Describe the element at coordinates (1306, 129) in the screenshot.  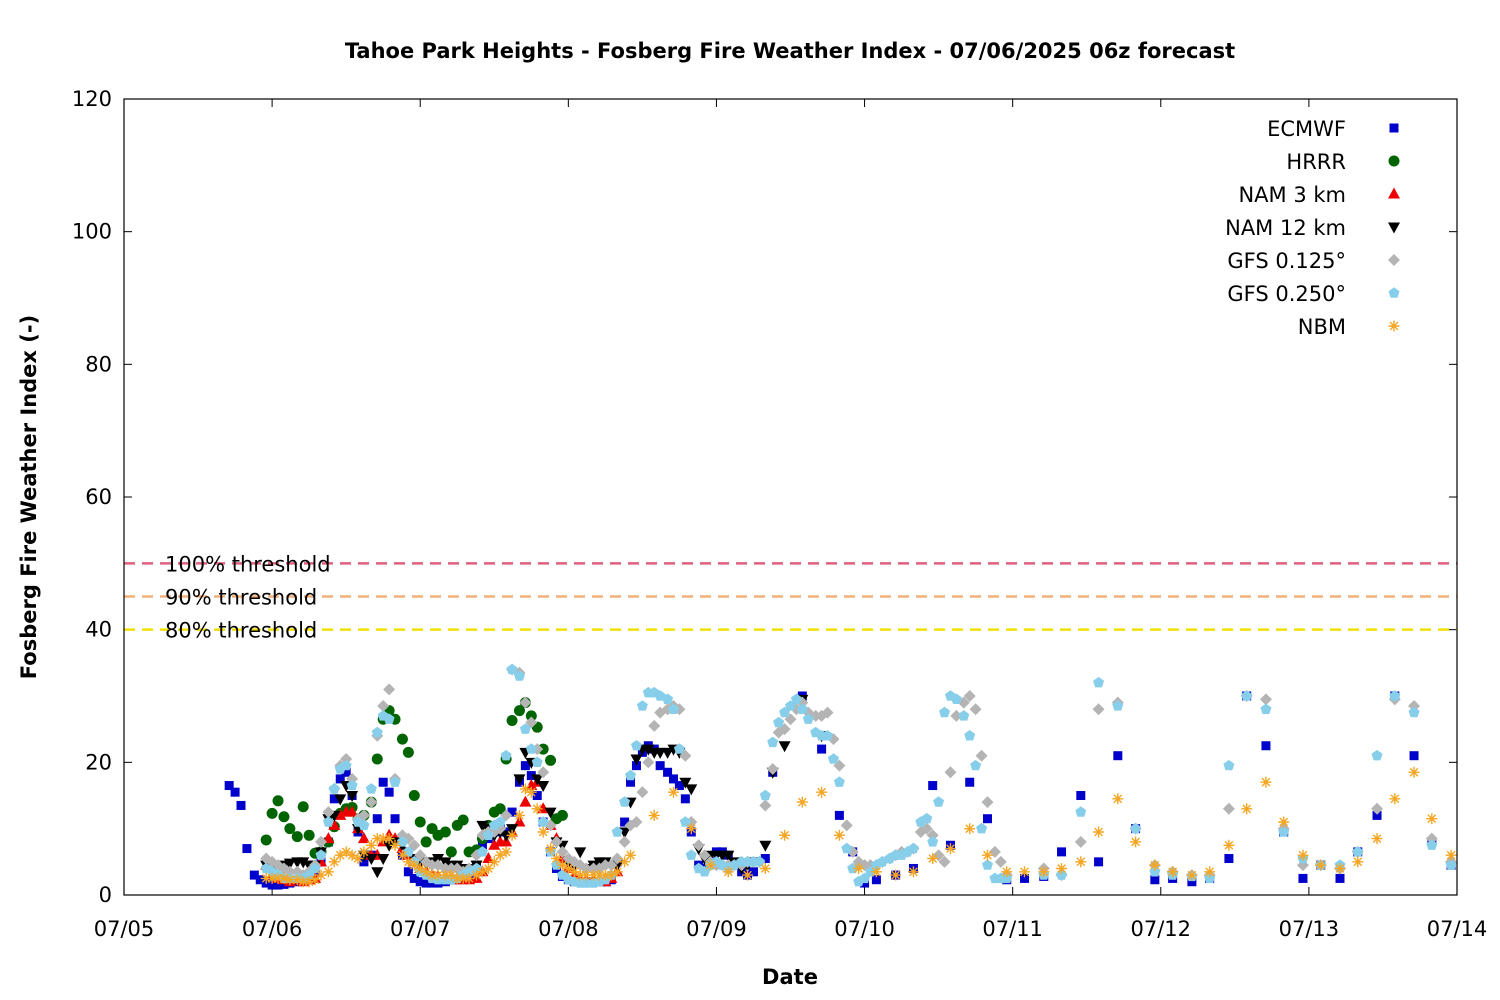
I see `legend-label: ECMWF` at that location.